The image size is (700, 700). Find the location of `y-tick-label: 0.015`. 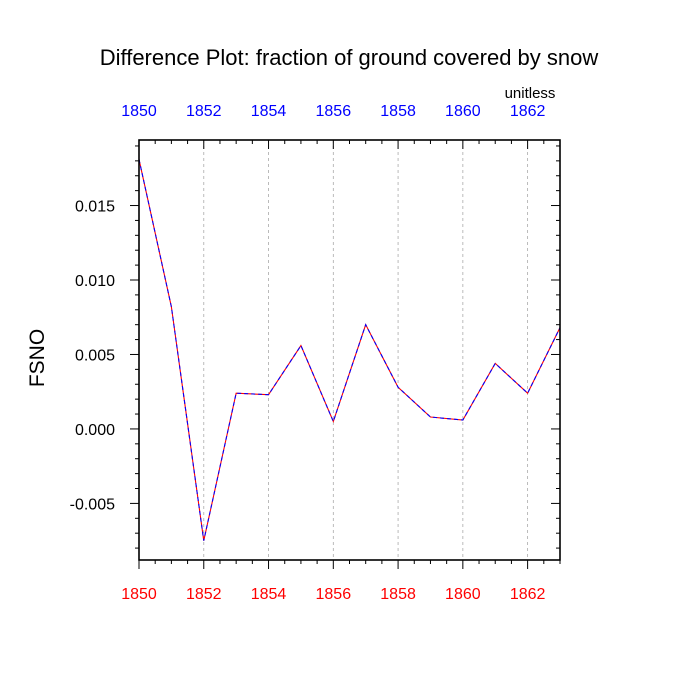

y-tick-label: 0.015 is located at coordinates (95, 207).